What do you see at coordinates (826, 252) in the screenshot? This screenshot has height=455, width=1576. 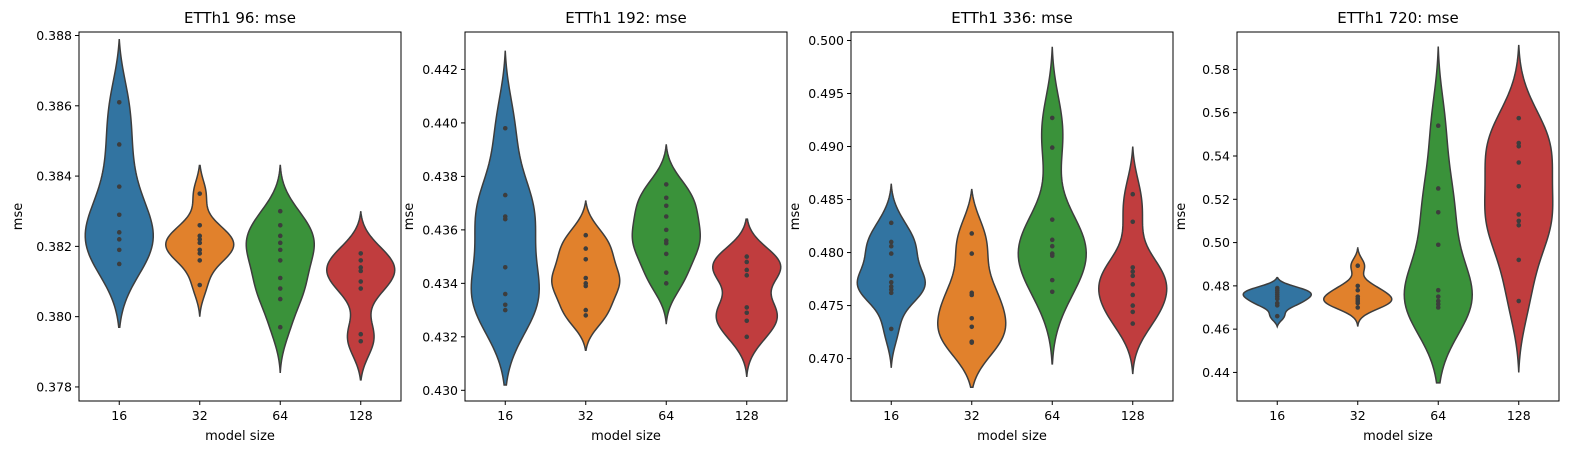 I see `y-tick-label: 0.480` at bounding box center [826, 252].